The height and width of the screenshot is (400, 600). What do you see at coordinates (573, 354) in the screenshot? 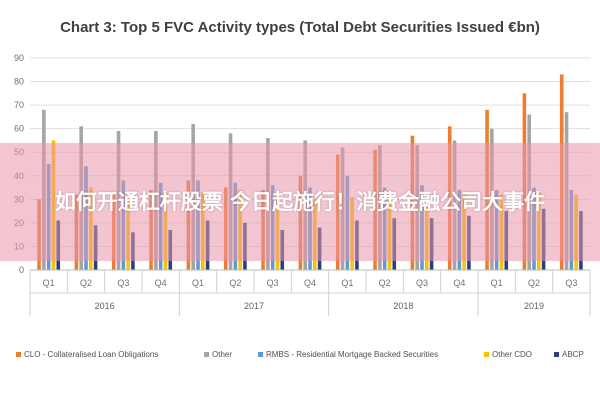
I see `legend-label: ABCP` at bounding box center [573, 354].